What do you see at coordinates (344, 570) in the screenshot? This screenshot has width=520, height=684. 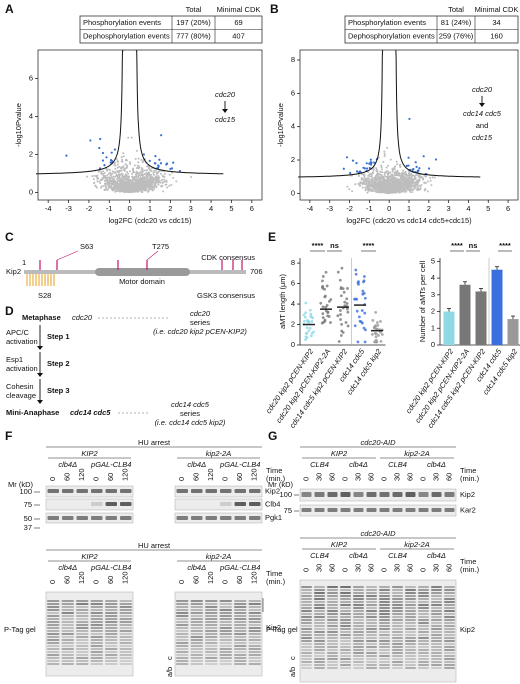 I see `time-point: 0` at bounding box center [344, 570].